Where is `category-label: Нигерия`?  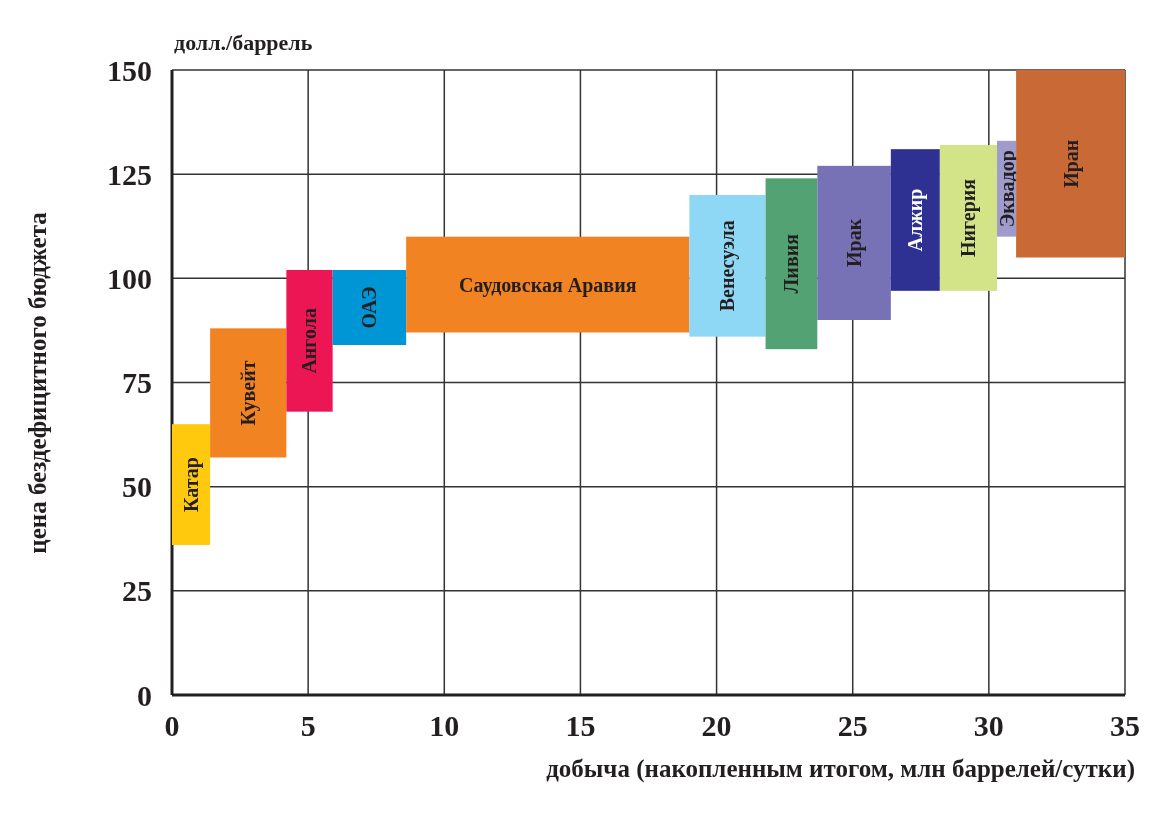 category-label: Нигерия is located at coordinates (968, 218).